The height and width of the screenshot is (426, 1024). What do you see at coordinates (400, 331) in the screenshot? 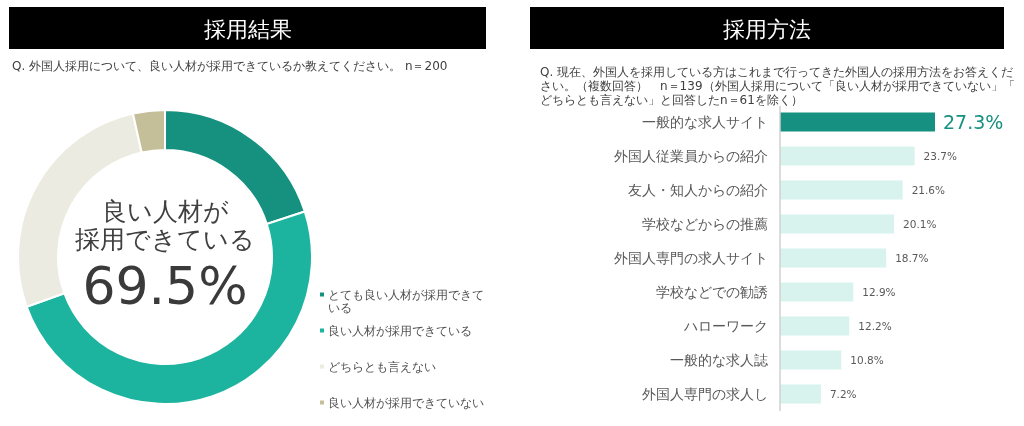
I see `legend-label: 良い人材が採用できている` at bounding box center [400, 331].